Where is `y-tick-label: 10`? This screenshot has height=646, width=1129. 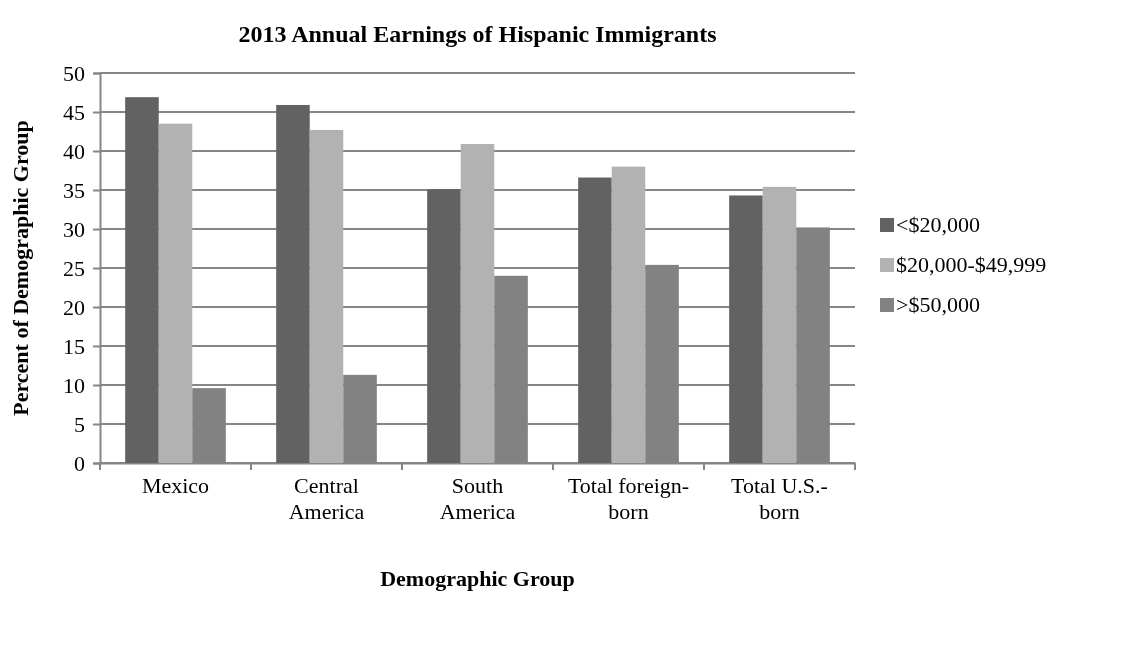 y-tick-label: 10 is located at coordinates (74, 385).